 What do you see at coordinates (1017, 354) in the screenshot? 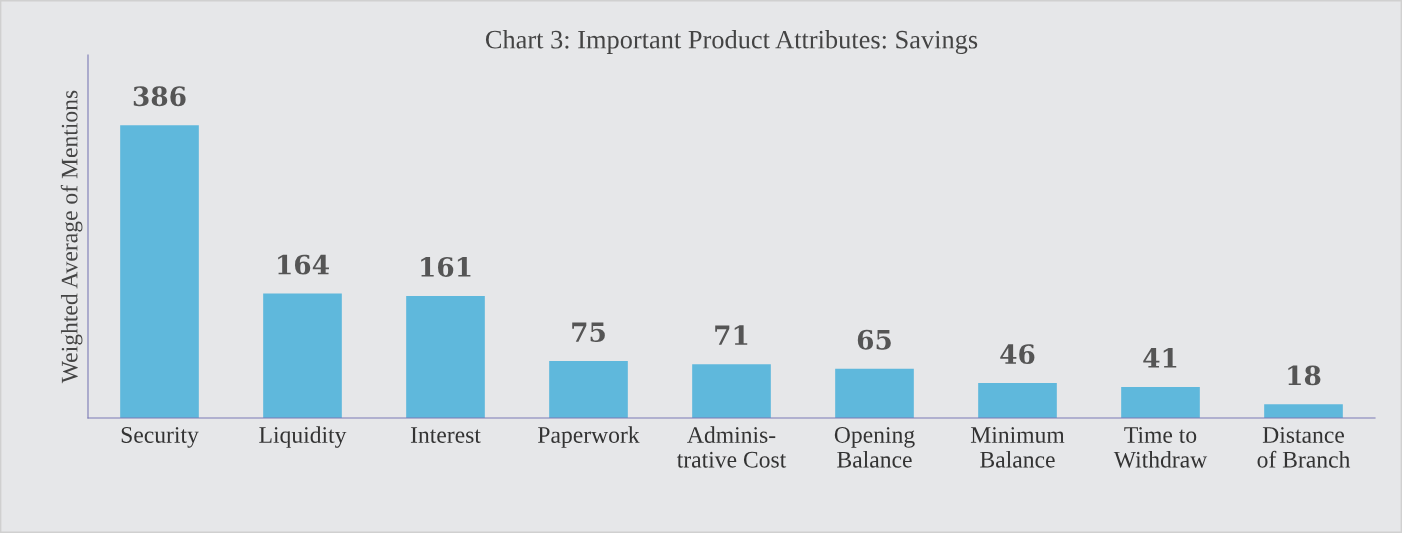
I see `data-label: 46` at bounding box center [1017, 354].